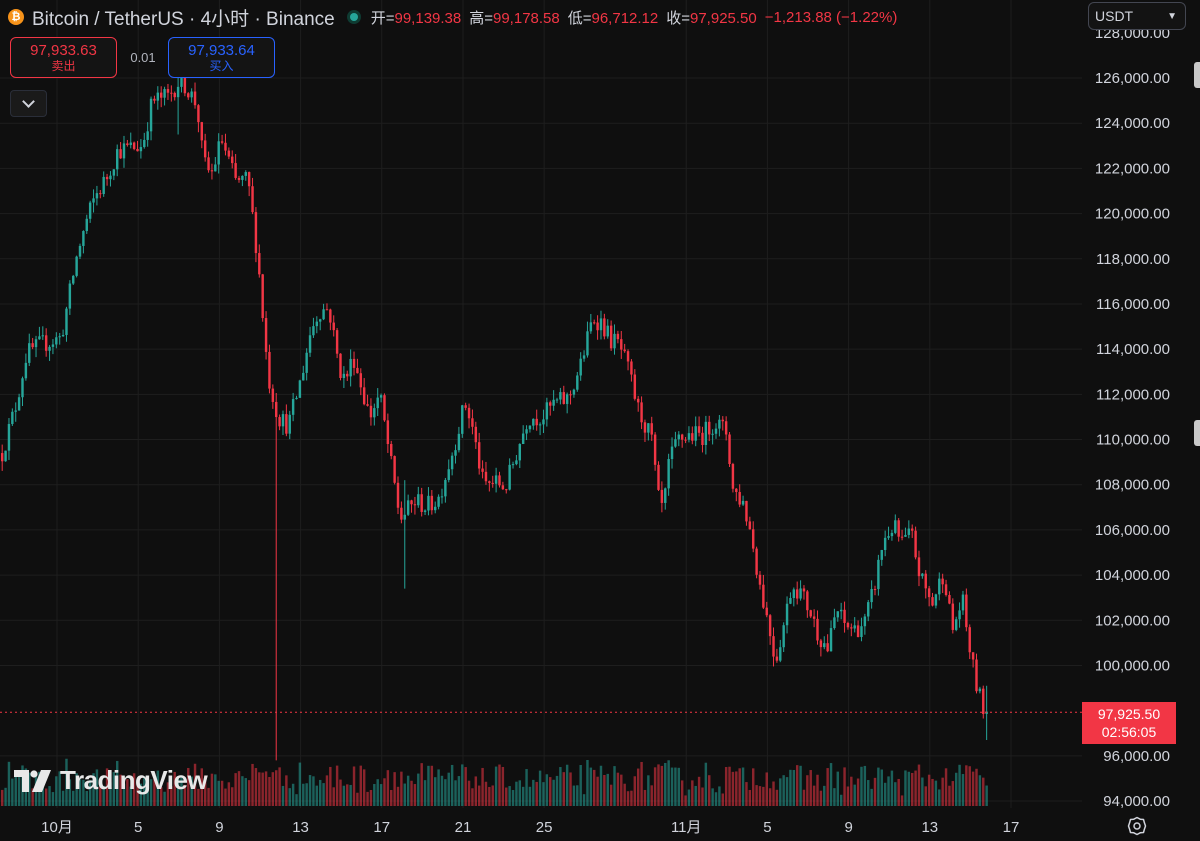  Describe the element at coordinates (28, 103) in the screenshot. I see `collapse-toggle-button` at that location.